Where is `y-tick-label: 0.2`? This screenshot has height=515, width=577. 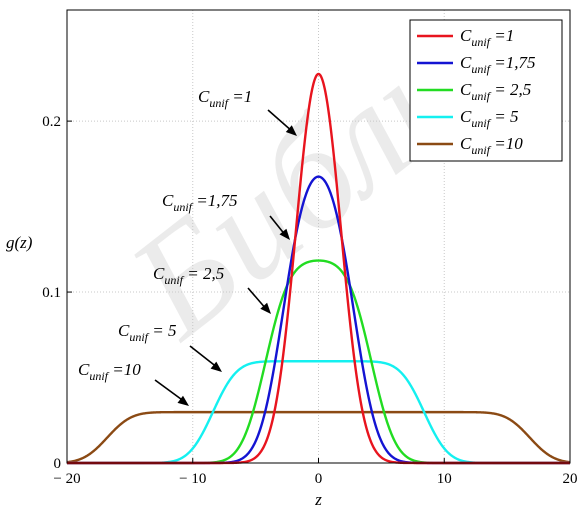 y-tick-label: 0.2 is located at coordinates (51, 122).